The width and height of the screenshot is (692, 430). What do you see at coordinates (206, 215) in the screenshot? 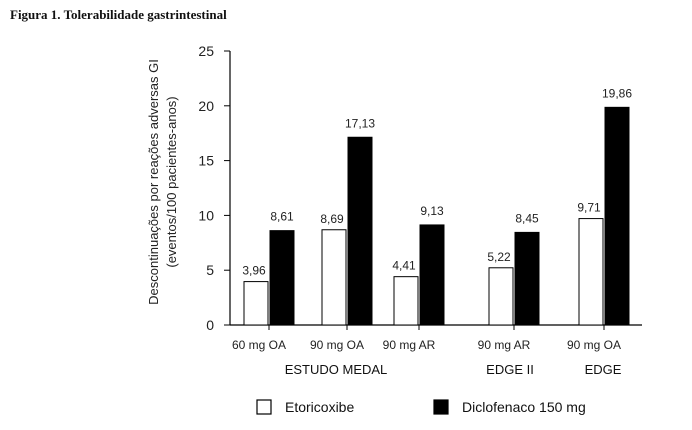
I see `y-tick-label: 10` at bounding box center [206, 215].